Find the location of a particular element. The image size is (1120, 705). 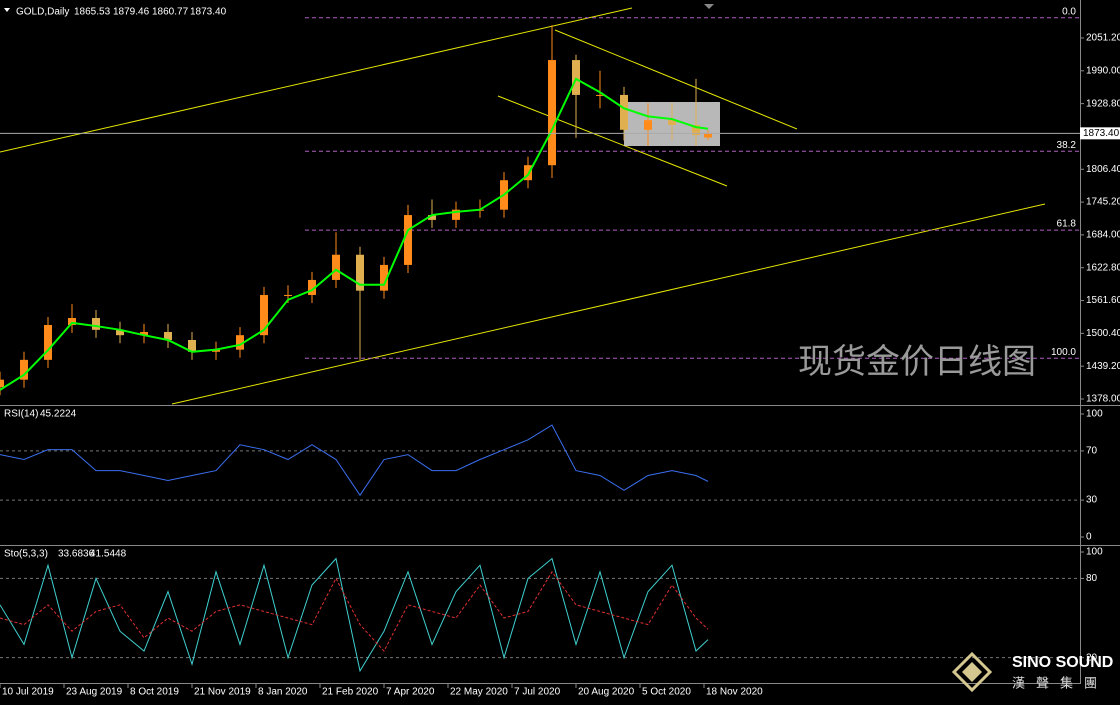

fibo-label: 0.0 is located at coordinates (1069, 11).